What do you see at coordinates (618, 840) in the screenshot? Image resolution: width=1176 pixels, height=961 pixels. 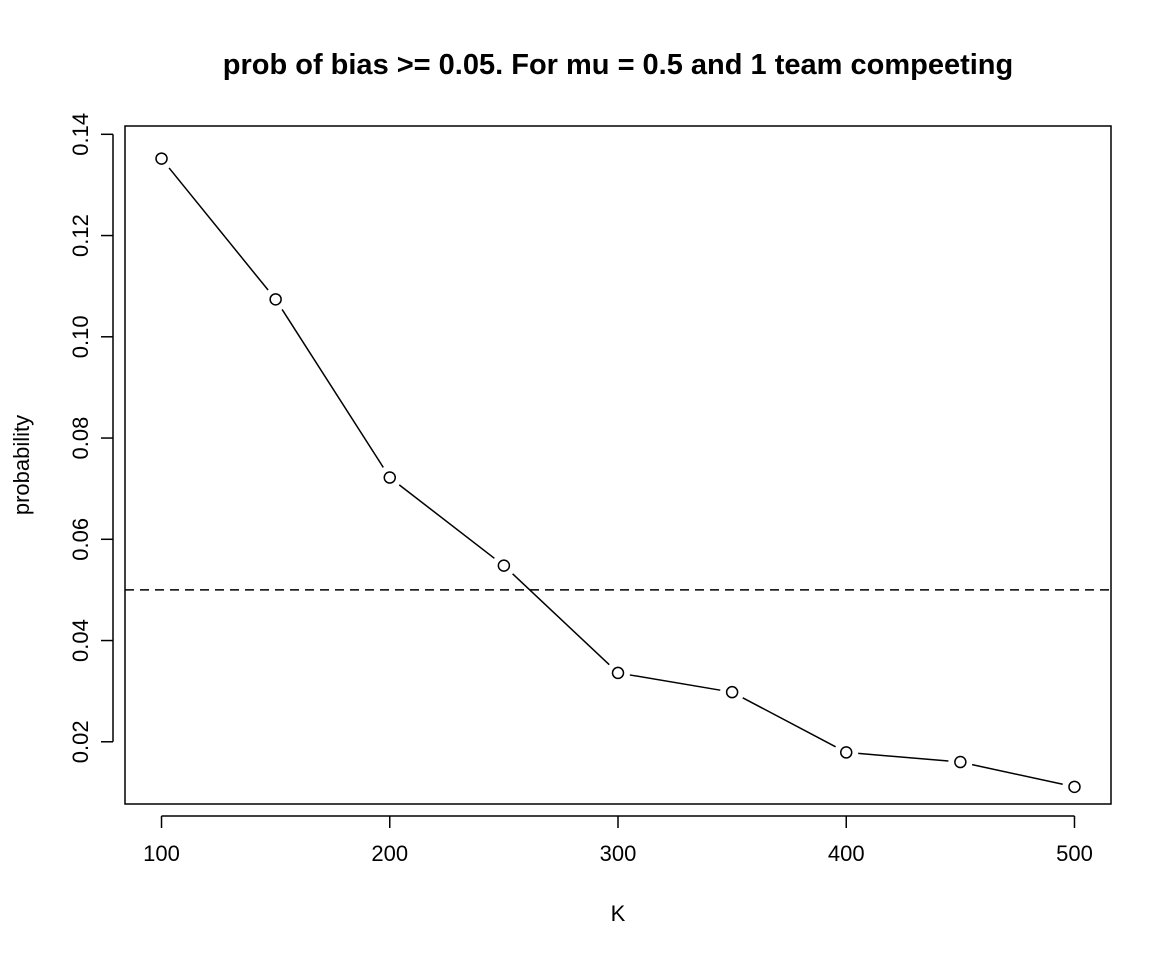 I see `x-axis: 100 200 300 400 500` at bounding box center [618, 840].